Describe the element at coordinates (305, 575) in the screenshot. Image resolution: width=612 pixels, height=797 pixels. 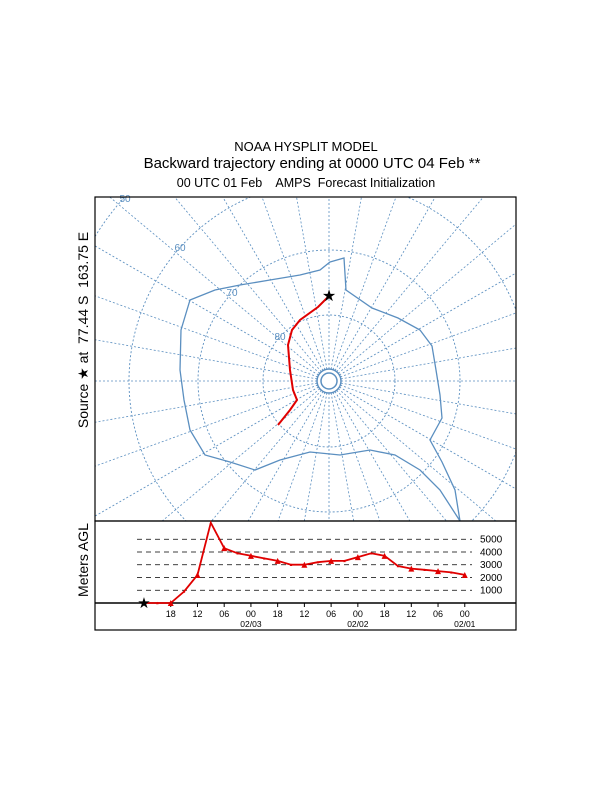
I see `height-frame` at that location.